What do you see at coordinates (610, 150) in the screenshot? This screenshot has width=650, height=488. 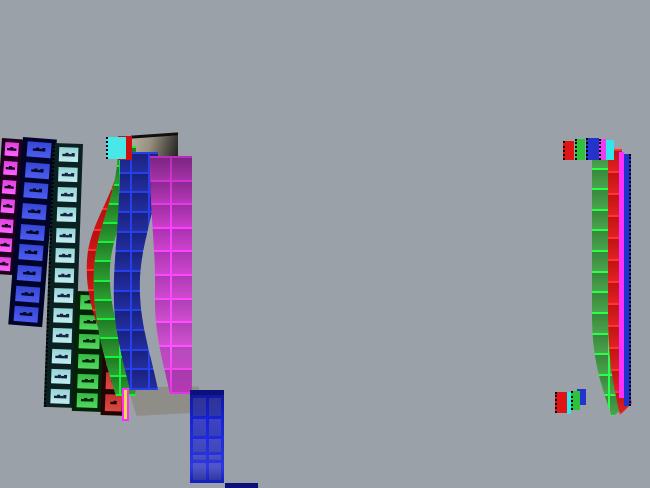 I see `cap-panel-cyan-topright` at bounding box center [610, 150].